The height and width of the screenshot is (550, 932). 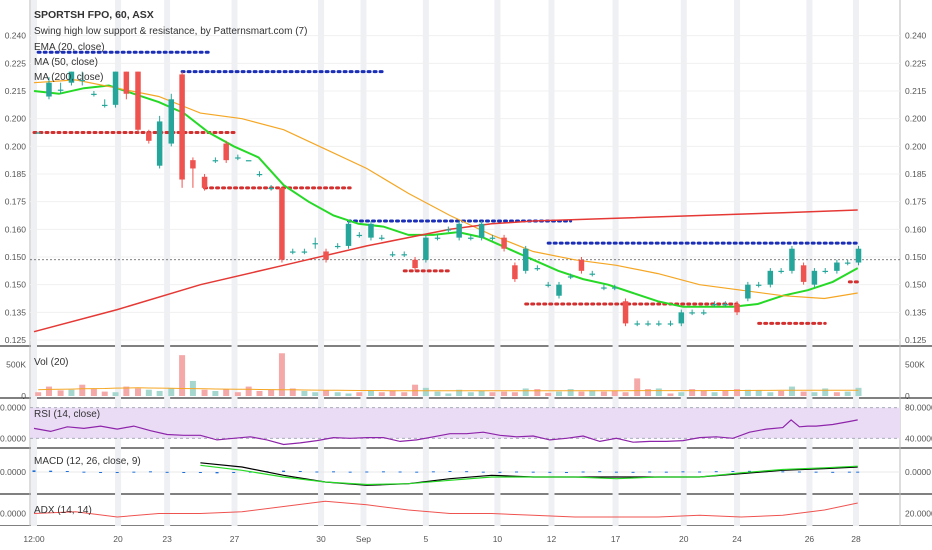 What do you see at coordinates (466, 538) in the screenshot?
I see `time-axis: 12:00 20 23 27 30 Sep 5 10 12 17 20 24 26 28` at bounding box center [466, 538].